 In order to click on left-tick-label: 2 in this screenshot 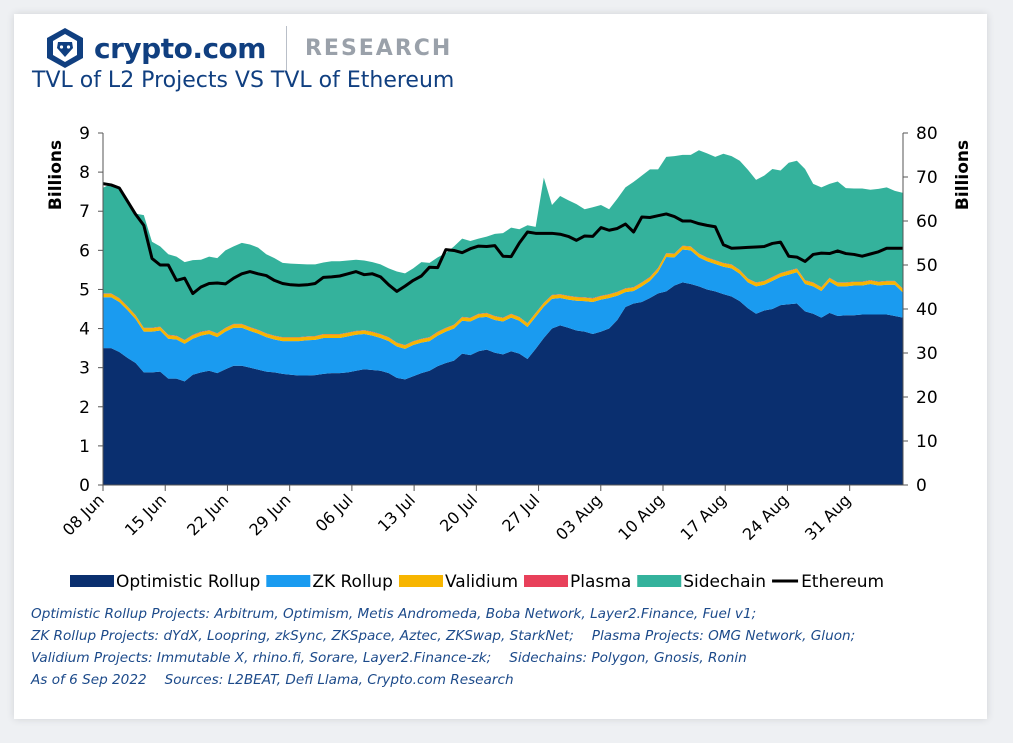, I will do `click(84, 408)`.